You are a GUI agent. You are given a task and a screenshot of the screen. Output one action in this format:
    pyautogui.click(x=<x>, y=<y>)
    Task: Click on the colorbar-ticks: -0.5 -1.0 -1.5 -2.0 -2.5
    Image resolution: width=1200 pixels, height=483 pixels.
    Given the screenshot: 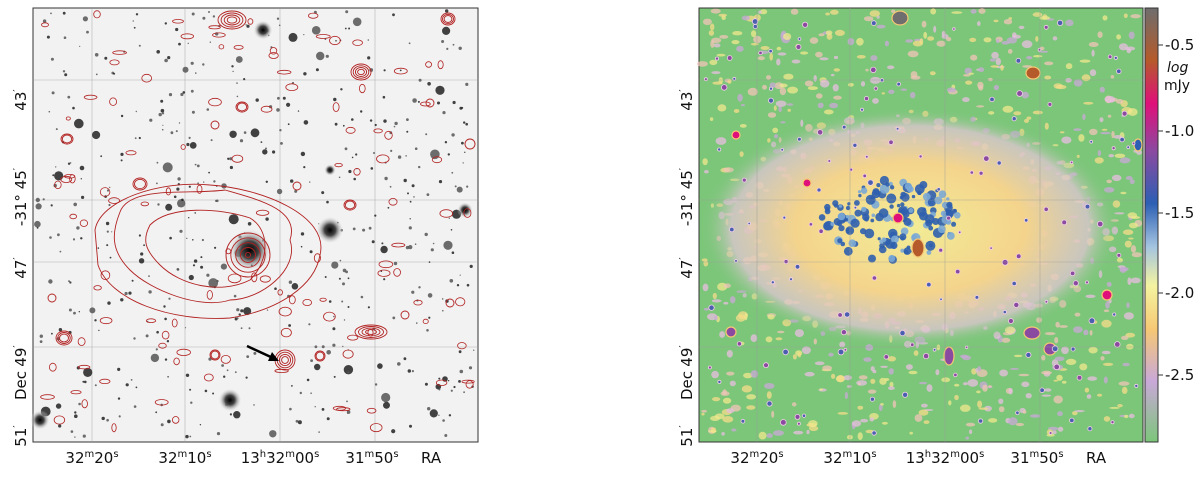 What is the action you would take?
    pyautogui.click(x=1176, y=210)
    